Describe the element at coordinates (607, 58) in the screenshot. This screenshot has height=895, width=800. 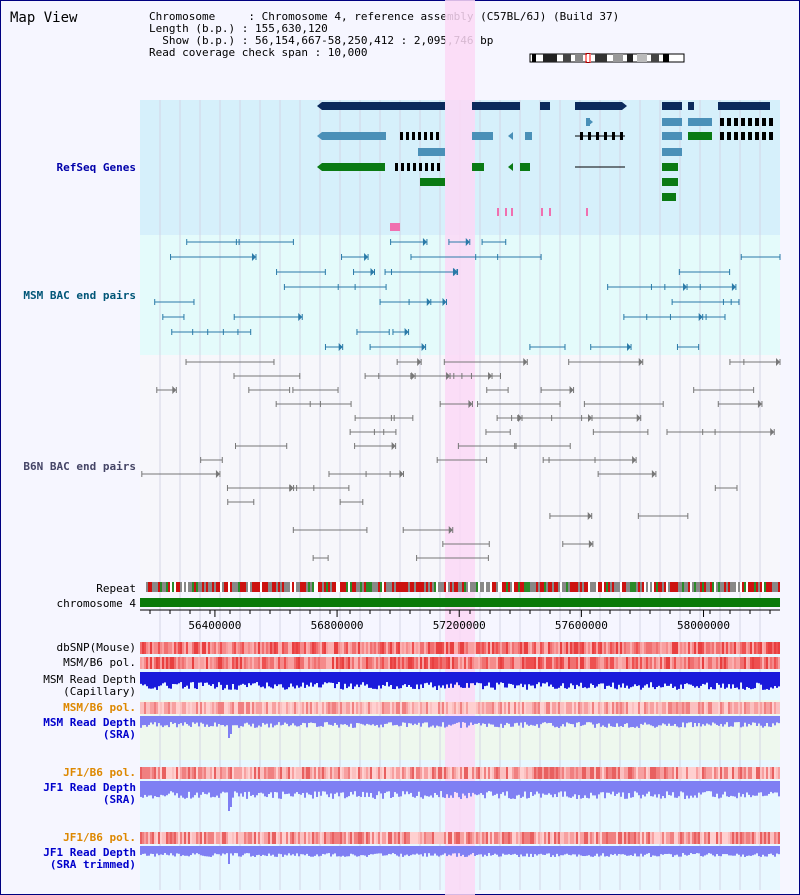
I see `chromosome-ideogram` at that location.